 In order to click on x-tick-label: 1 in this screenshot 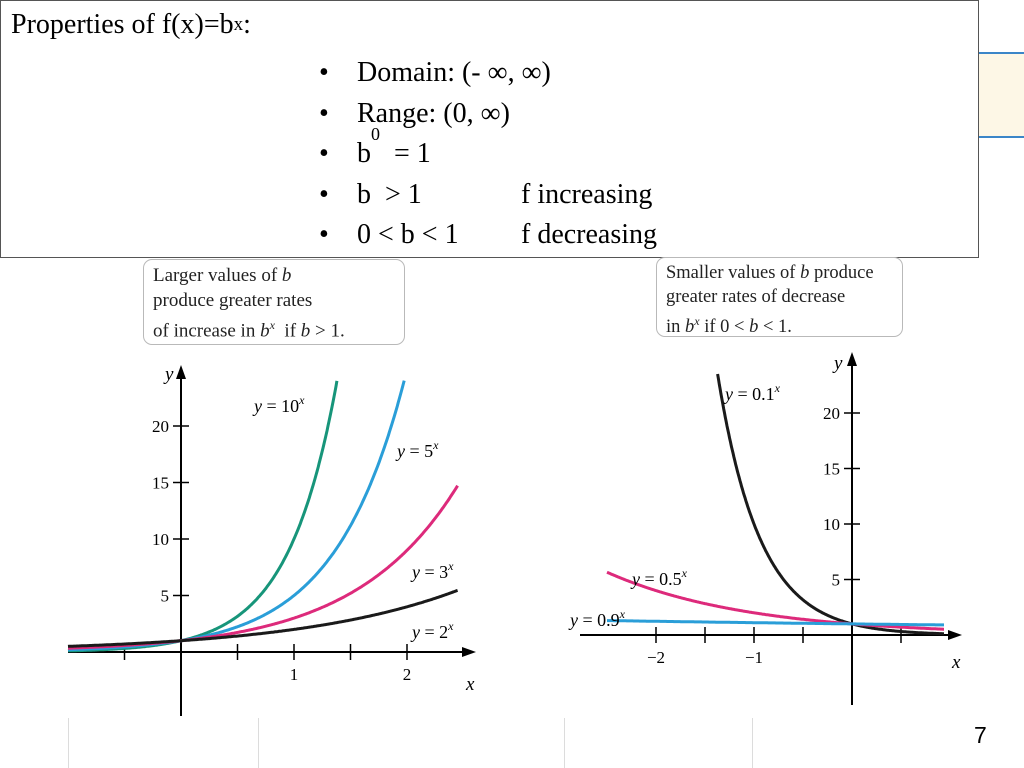, I will do `click(294, 674)`.